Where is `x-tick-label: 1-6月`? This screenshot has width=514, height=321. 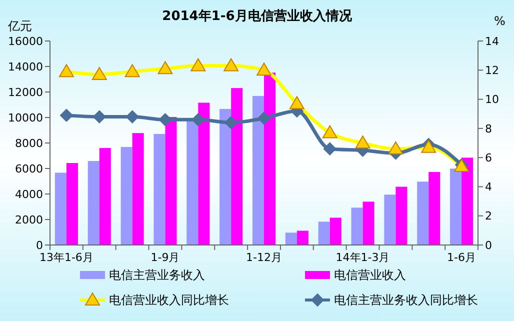 x-tick-label: 1-6月 is located at coordinates (461, 257).